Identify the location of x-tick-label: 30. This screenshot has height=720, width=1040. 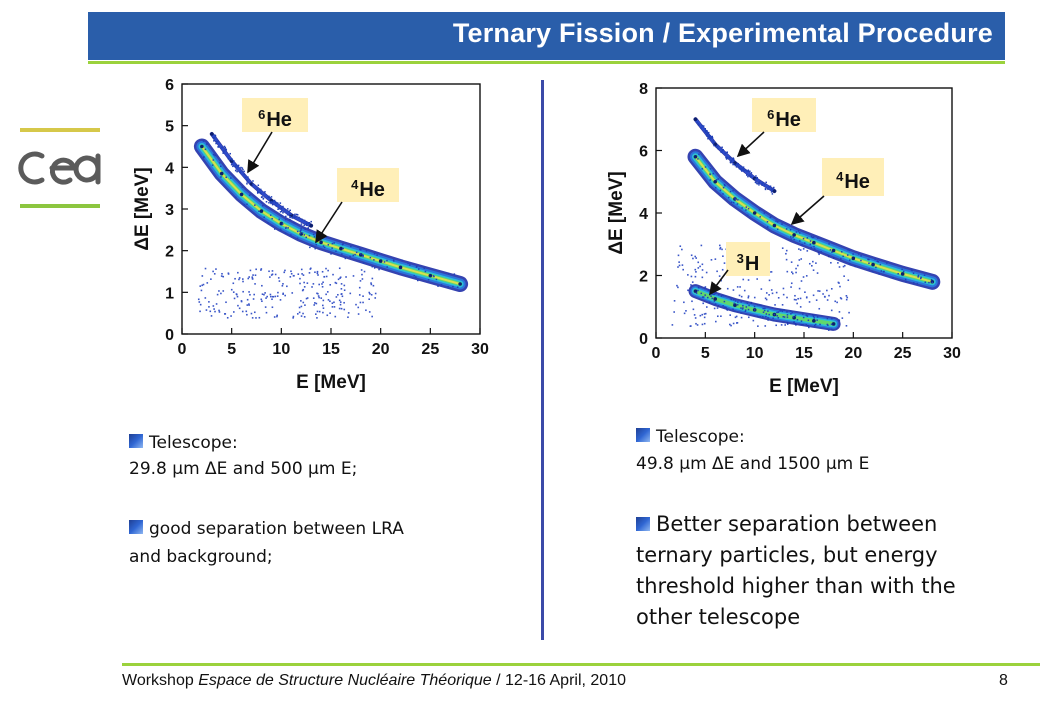
(480, 349).